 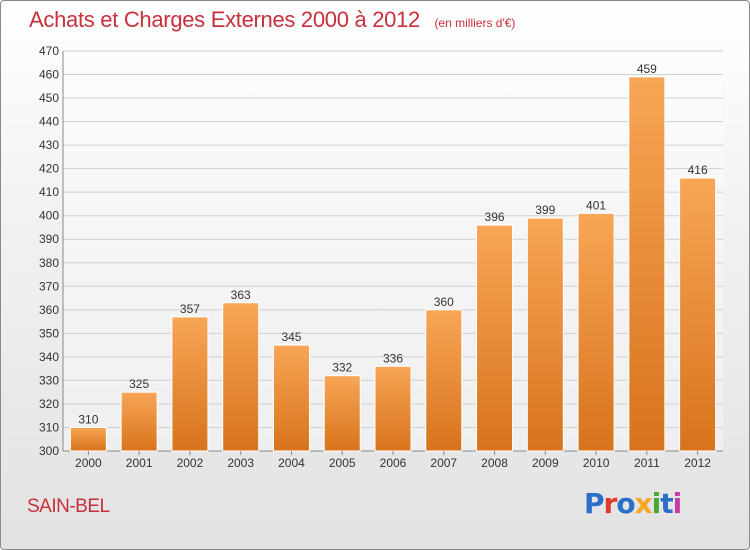 What do you see at coordinates (49, 192) in the screenshot?
I see `y-tick-label: 410` at bounding box center [49, 192].